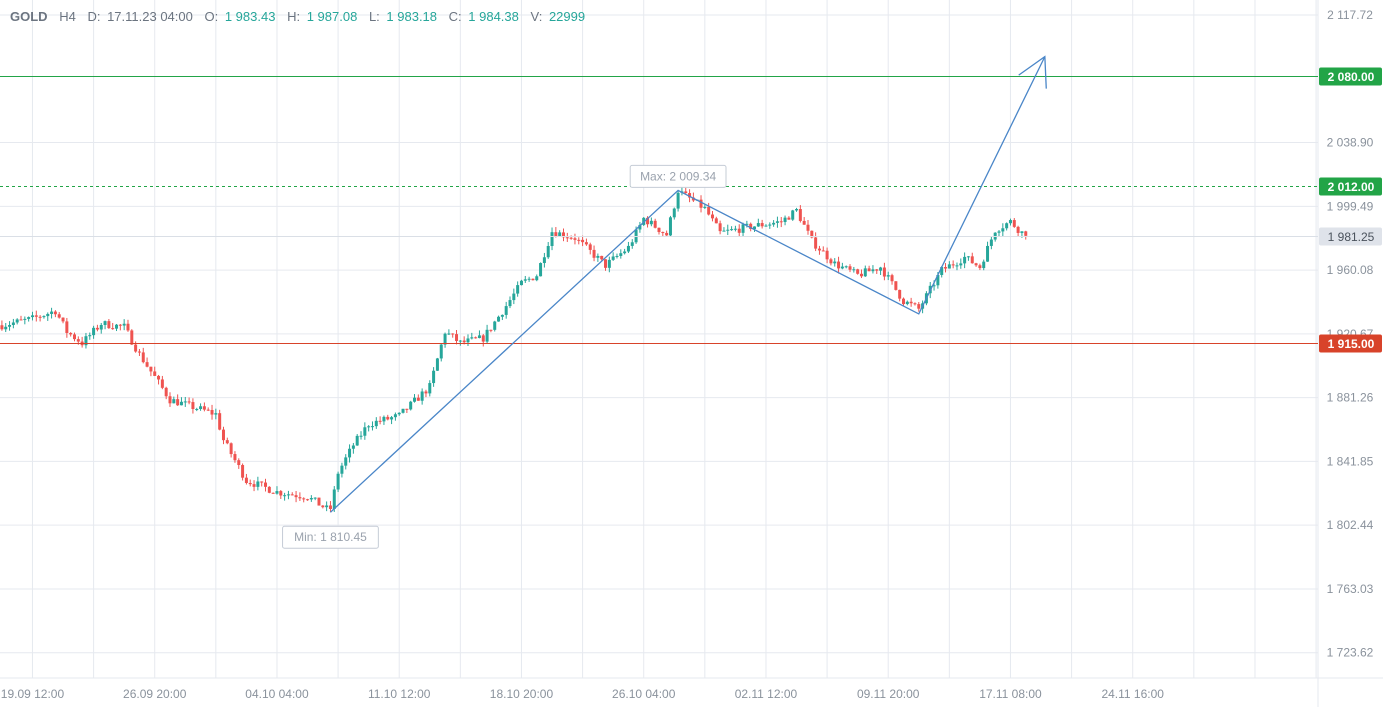  I want to click on price-level-tag, so click(1350, 343).